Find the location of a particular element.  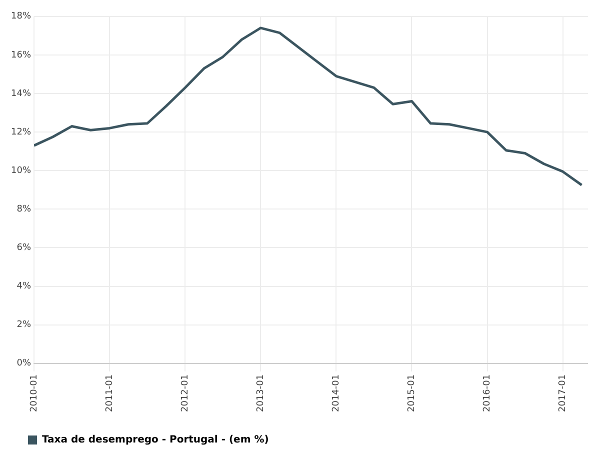

y-tick-label: 8% is located at coordinates (24, 209).